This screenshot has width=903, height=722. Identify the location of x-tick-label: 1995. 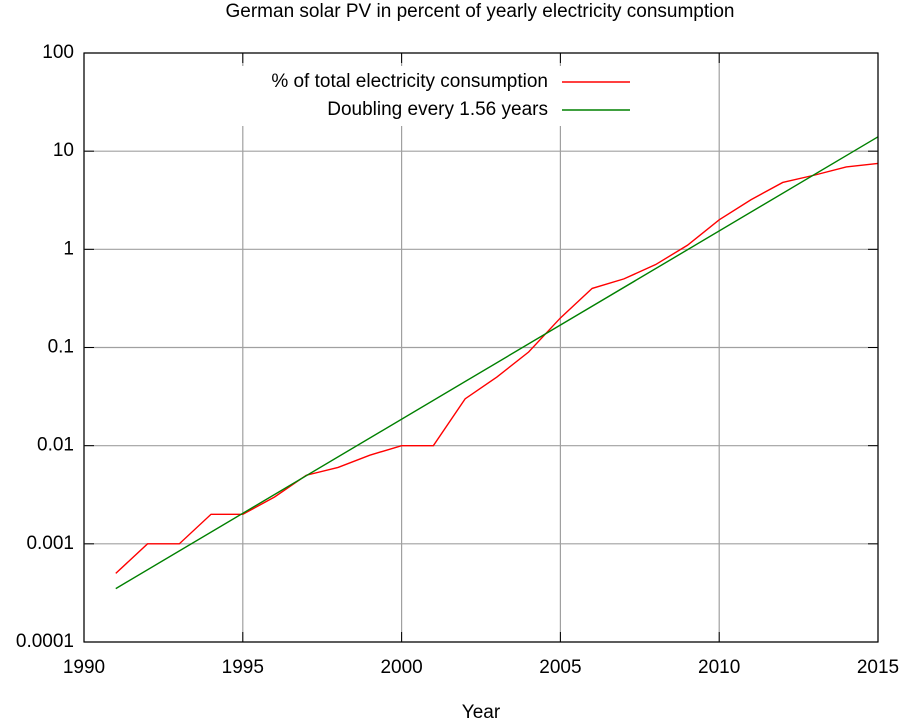
(243, 667).